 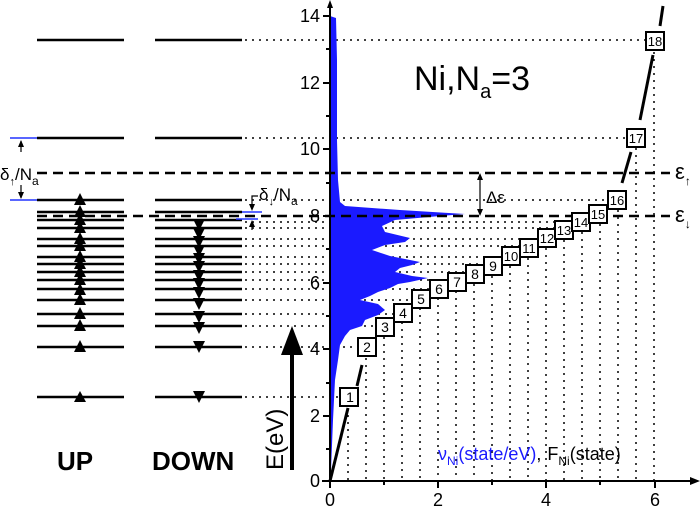 I want to click on state-box: 7, so click(x=457, y=282).